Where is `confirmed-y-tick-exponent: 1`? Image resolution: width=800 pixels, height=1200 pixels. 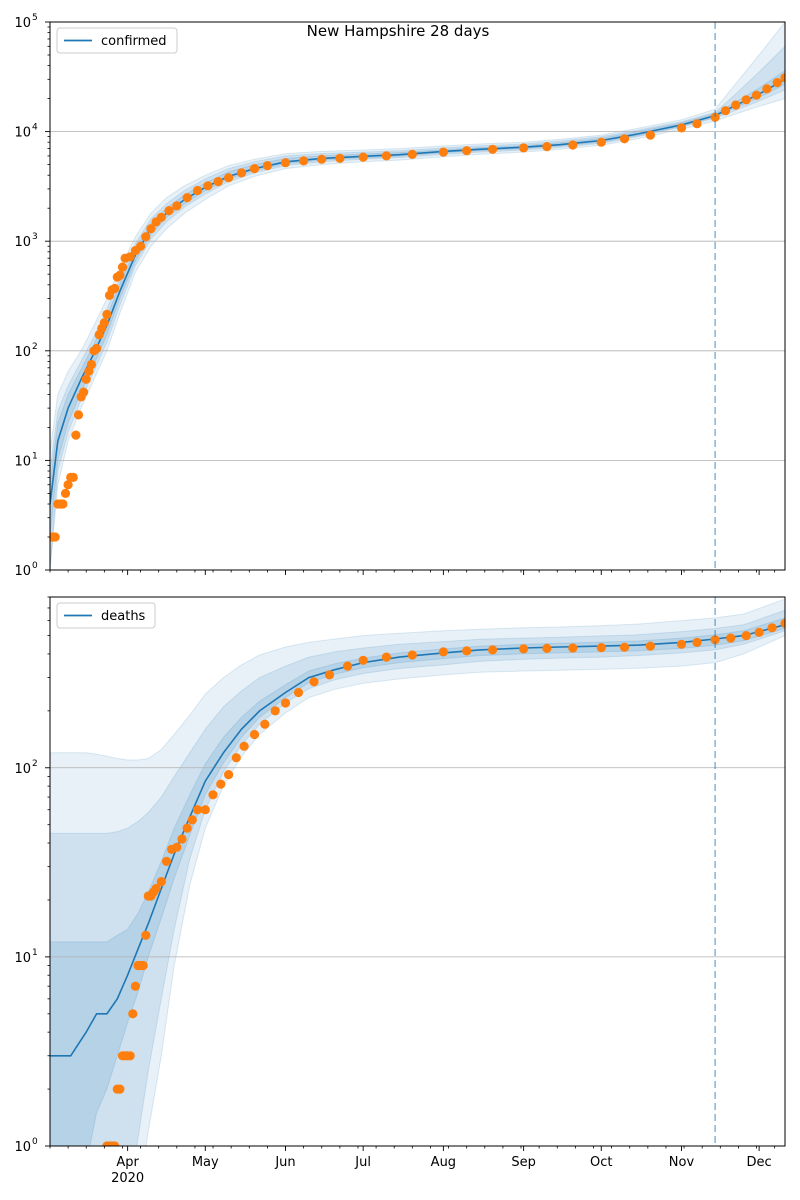 confirmed-y-tick-exponent: 1 is located at coordinates (35, 456).